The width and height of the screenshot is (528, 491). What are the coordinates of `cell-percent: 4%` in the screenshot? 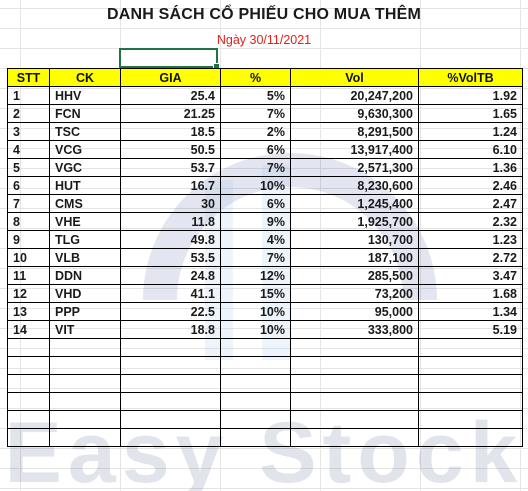 It's located at (255, 239).